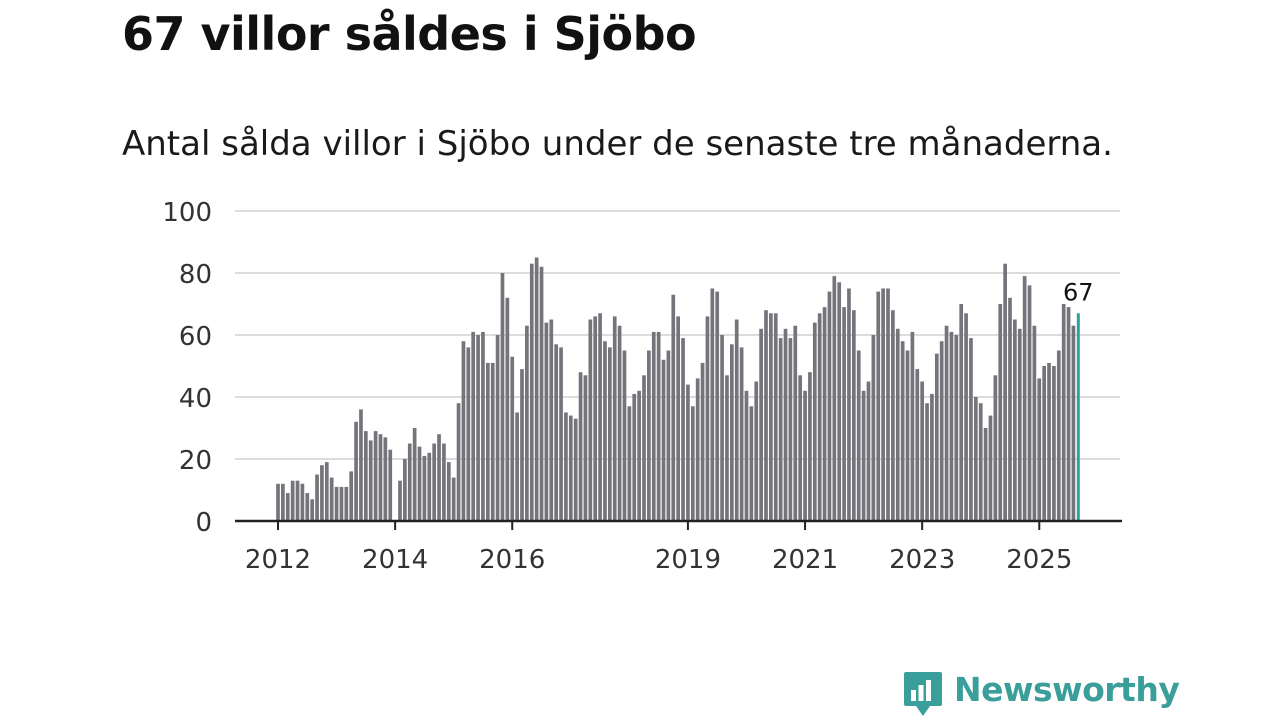  What do you see at coordinates (278, 560) in the screenshot?
I see `x-tick-label: 2012` at bounding box center [278, 560].